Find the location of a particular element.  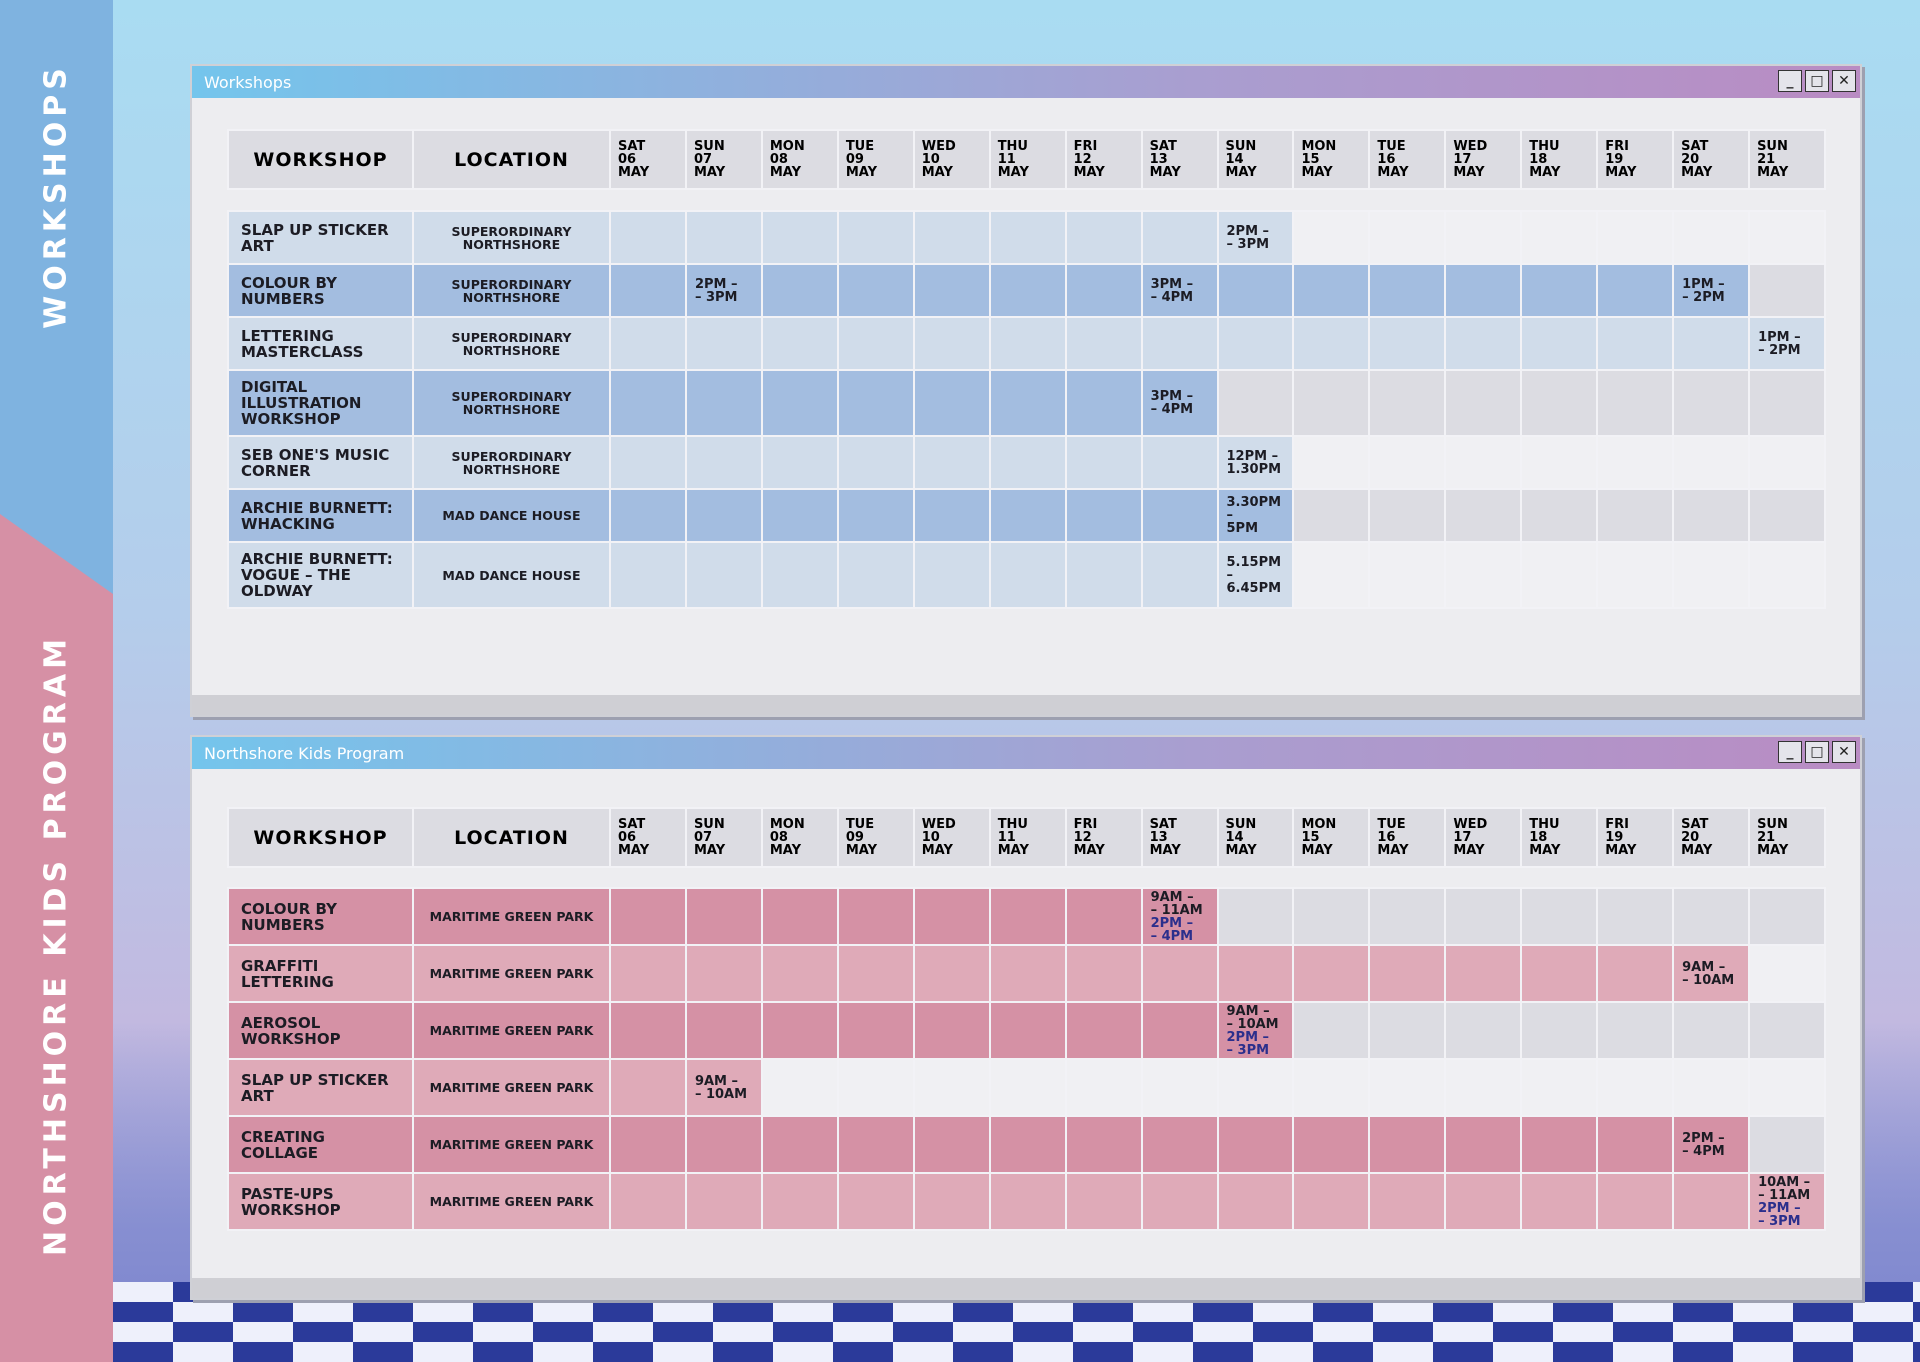

day-header: SUN 14 MAY is located at coordinates (1255, 159).